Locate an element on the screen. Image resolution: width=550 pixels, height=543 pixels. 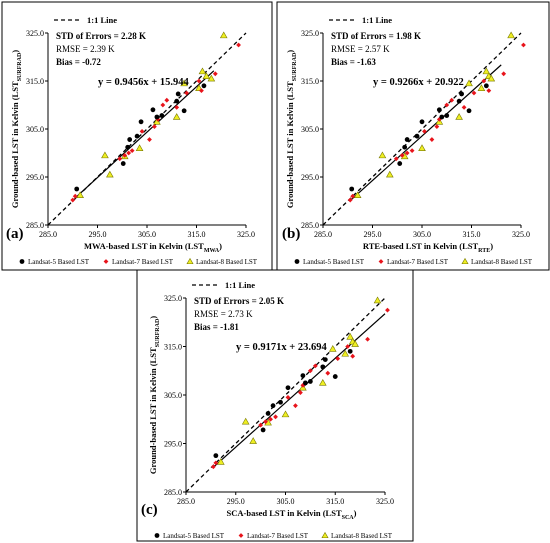
regression-equation: y = 0.9456x + 15.944 is located at coordinates (143, 82).